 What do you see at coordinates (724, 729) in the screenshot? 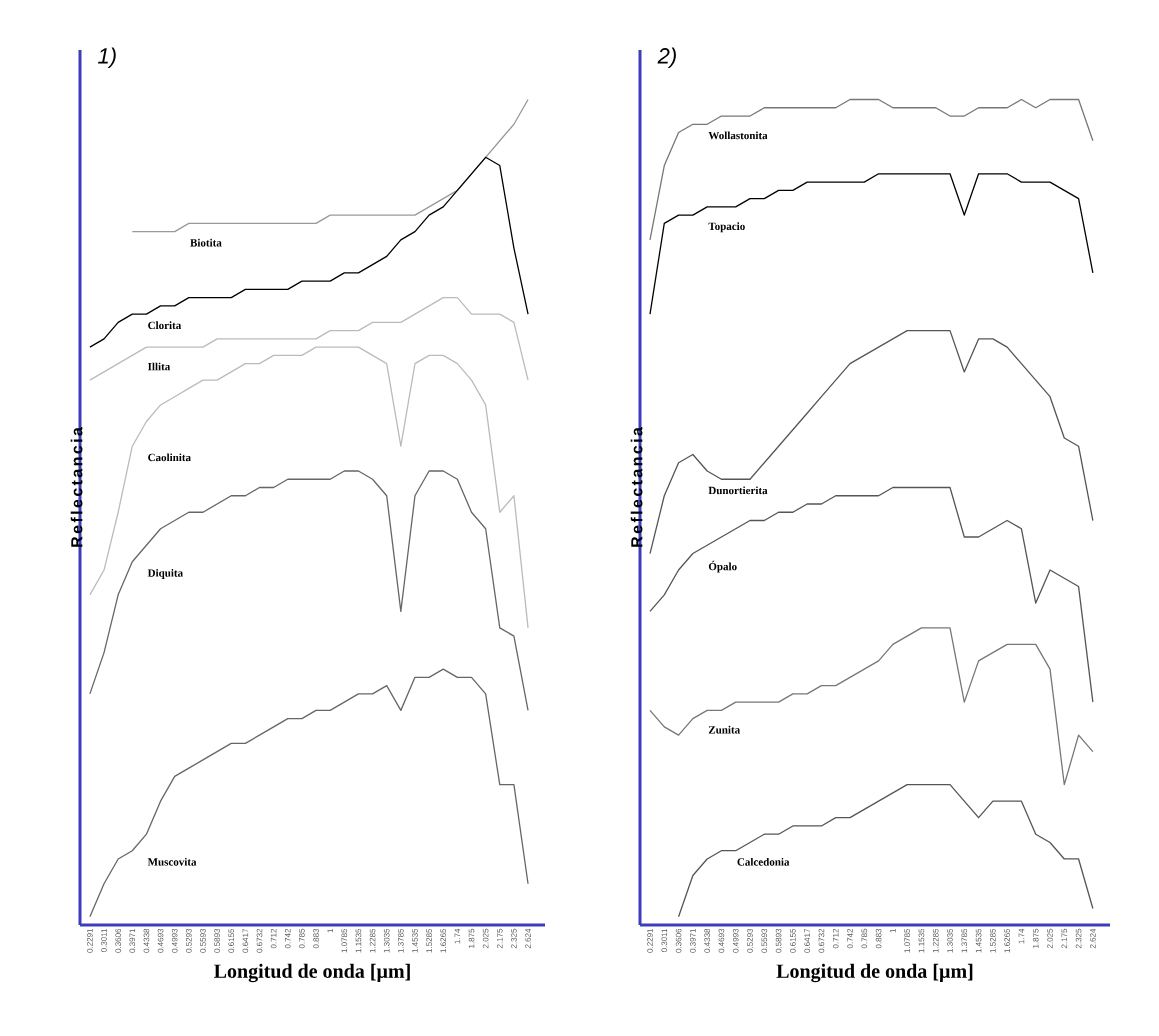
I see `series-label: Zunita` at bounding box center [724, 729].